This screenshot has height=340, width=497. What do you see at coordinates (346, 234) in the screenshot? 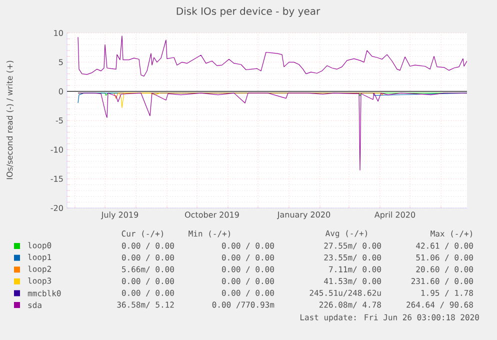
I see `text: Avg (-/+)` at bounding box center [346, 234].